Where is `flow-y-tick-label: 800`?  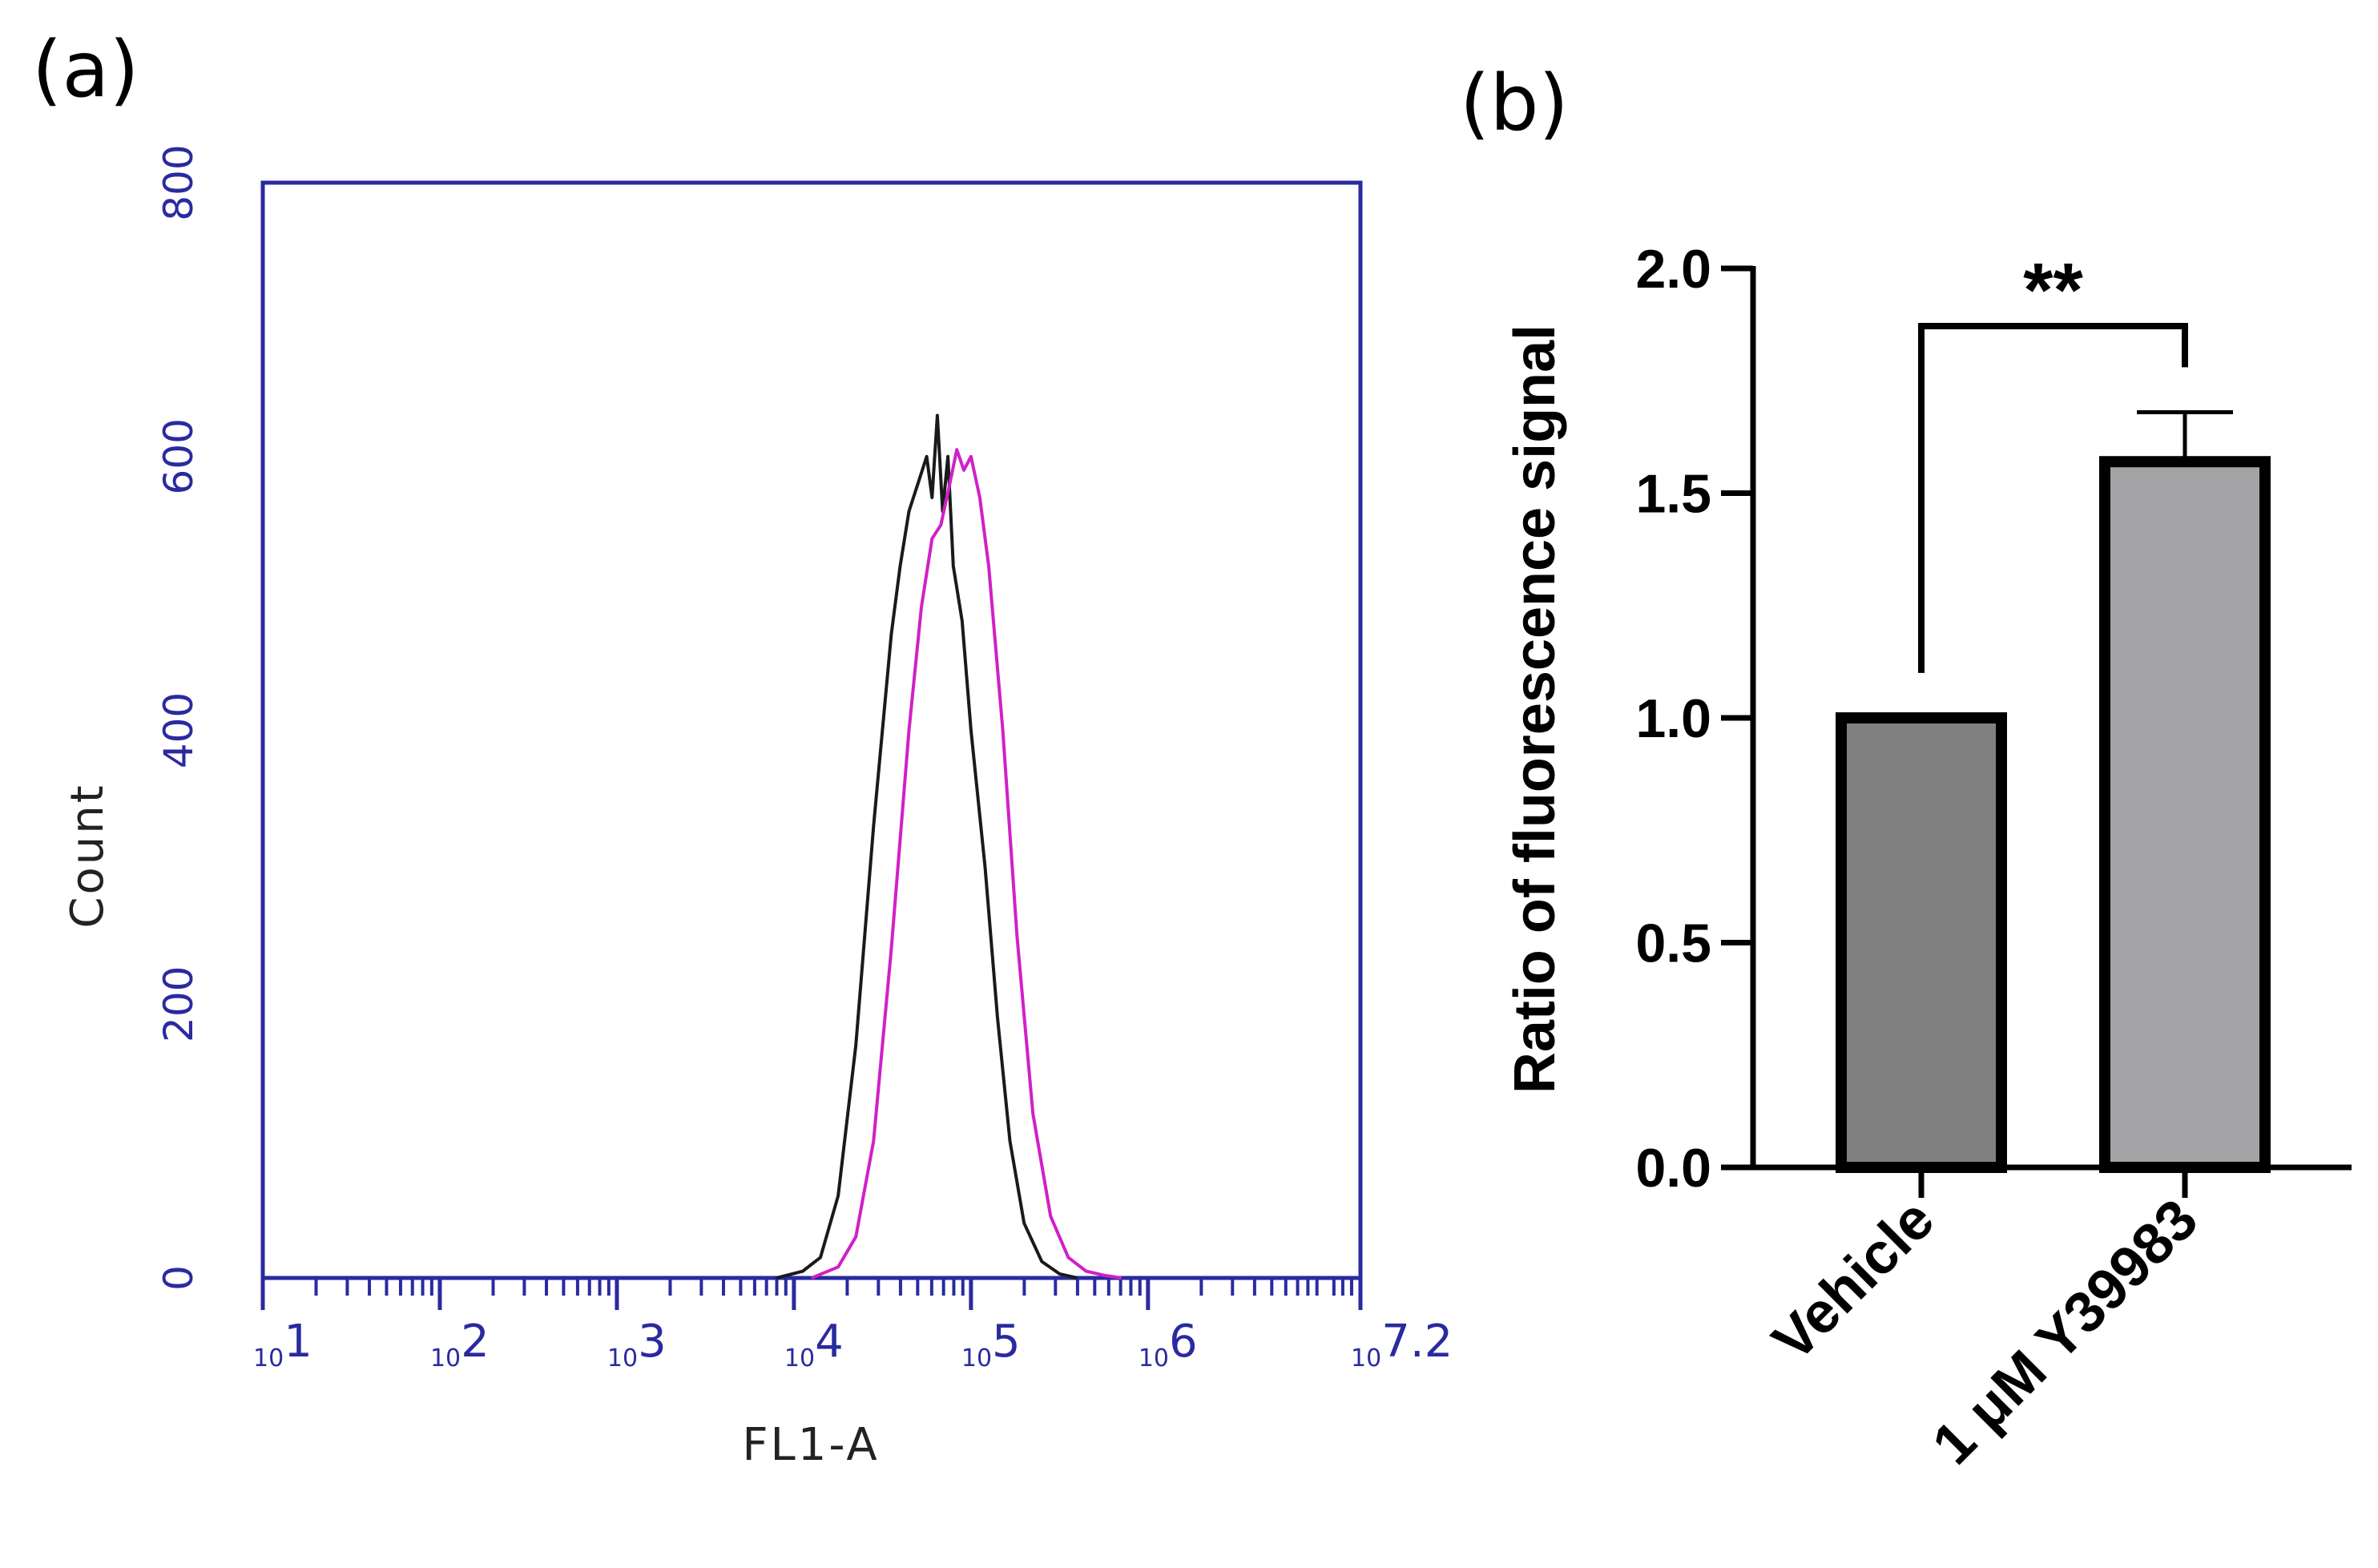
flow-y-tick-label: 800 is located at coordinates (178, 182).